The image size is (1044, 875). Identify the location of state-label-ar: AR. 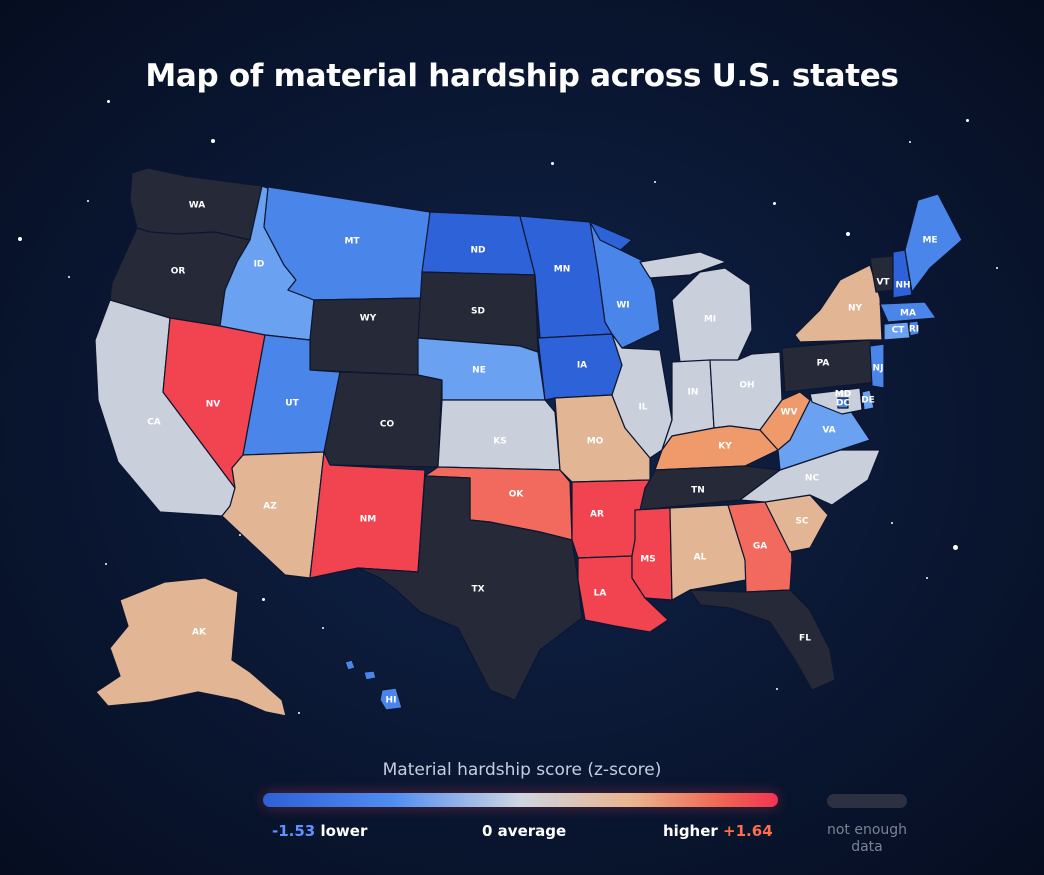
(597, 515).